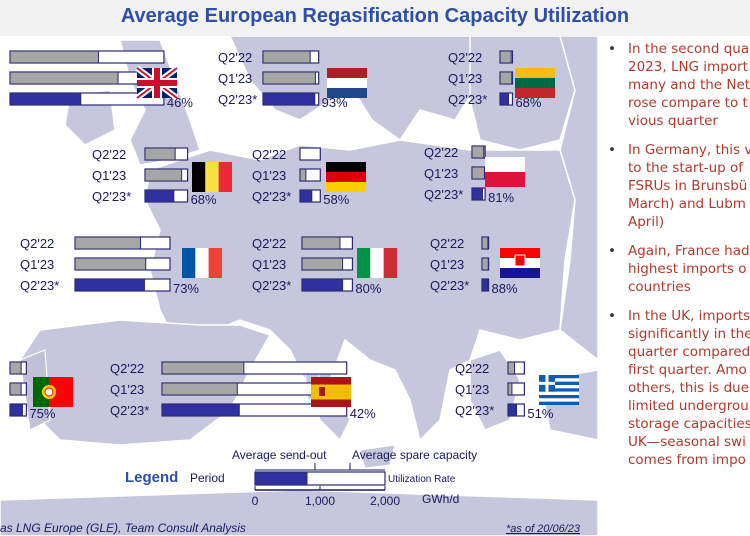  What do you see at coordinates (186, 288) in the screenshot?
I see `utilization-rate-label: 73%` at bounding box center [186, 288].